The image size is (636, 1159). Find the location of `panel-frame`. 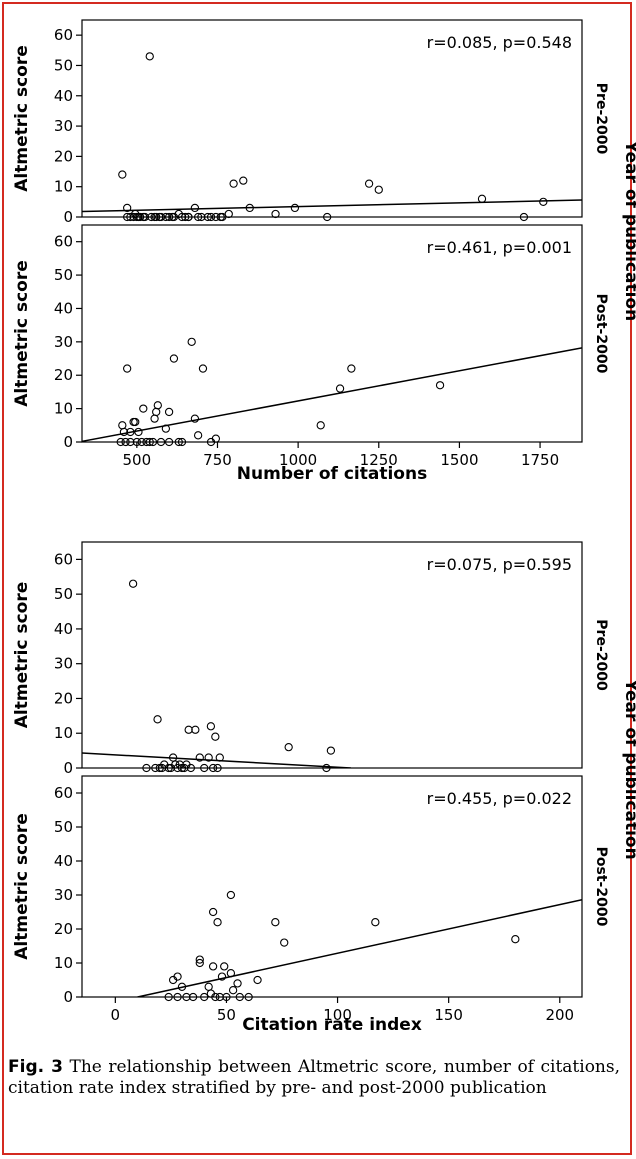

panel-frame is located at coordinates (332, 333).